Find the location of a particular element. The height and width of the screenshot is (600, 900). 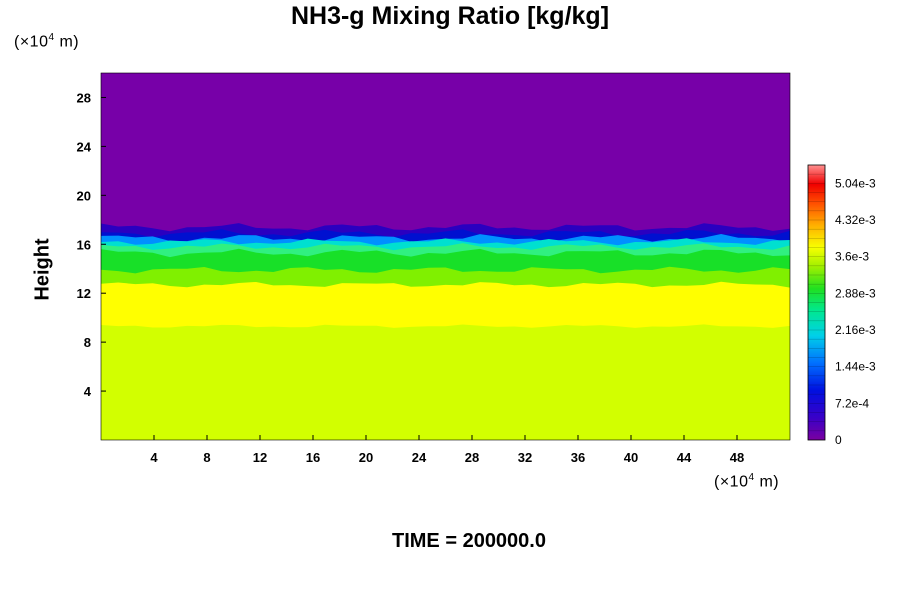

x-tick-label: 20 is located at coordinates (366, 457).